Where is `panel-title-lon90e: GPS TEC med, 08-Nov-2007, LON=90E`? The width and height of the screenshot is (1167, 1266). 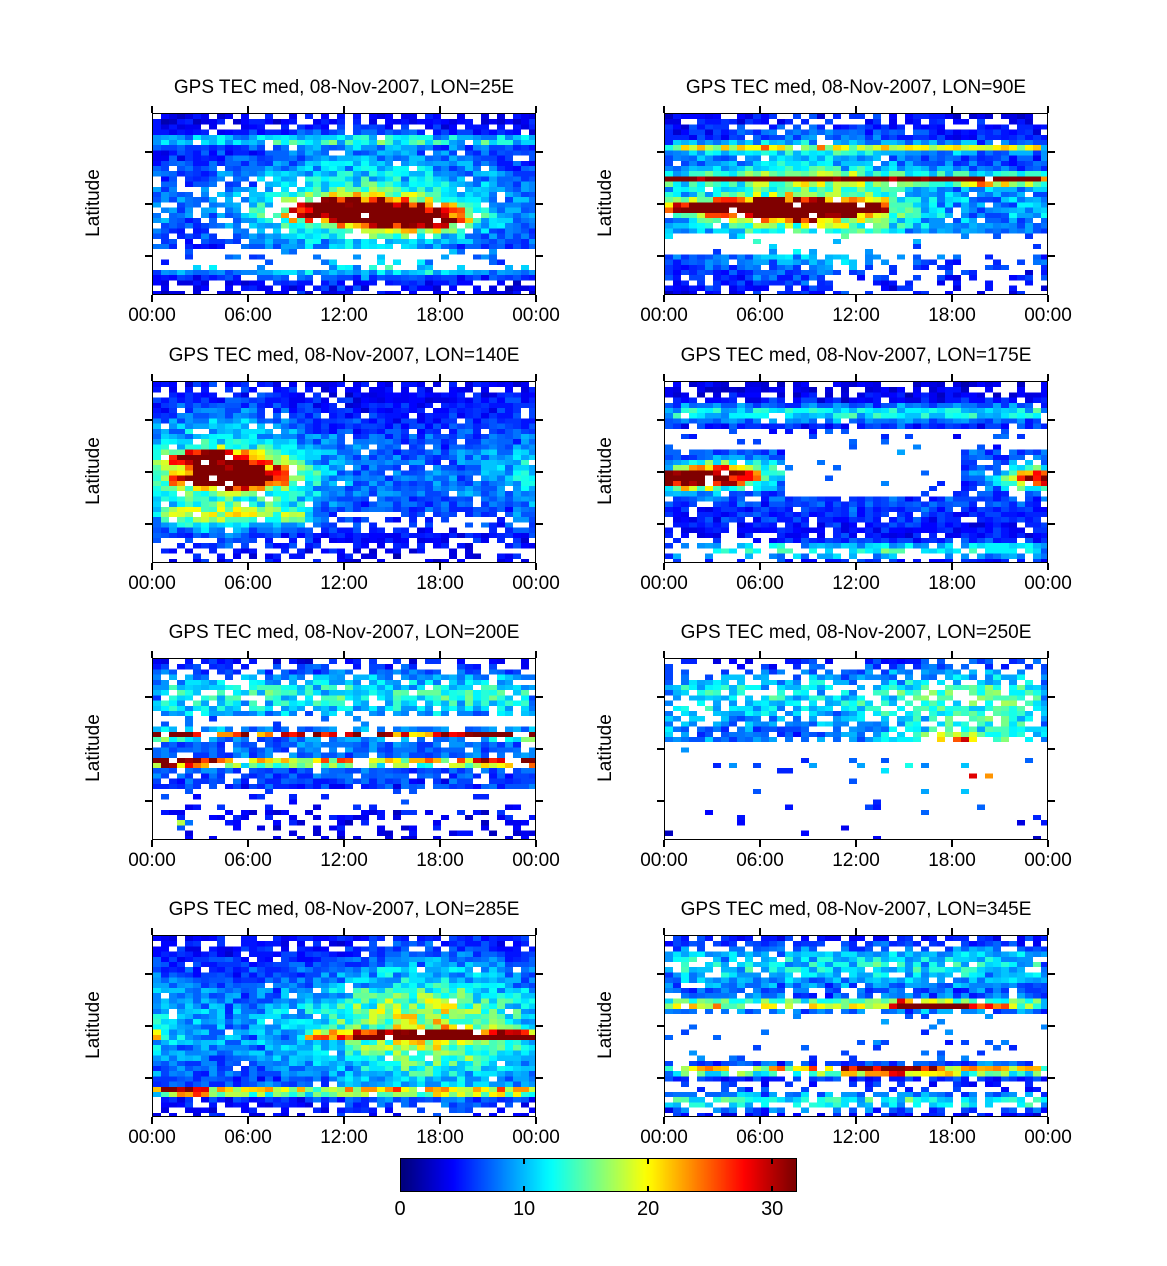
panel-title-lon90e: GPS TEC med, 08-Nov-2007, LON=90E is located at coordinates (856, 87).